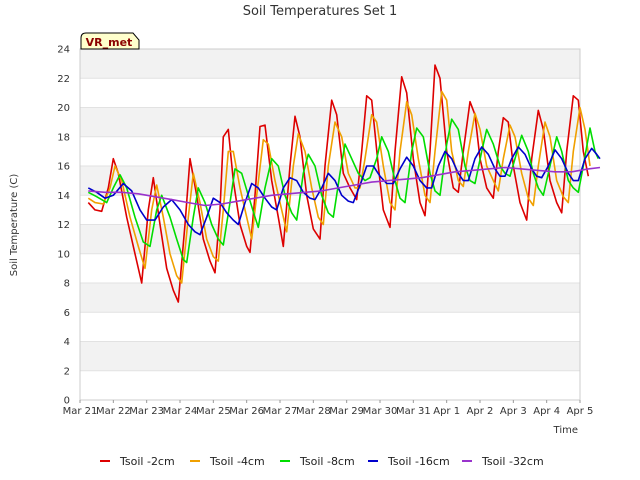 The image size is (640, 480). Describe the element at coordinates (63, 167) in the screenshot. I see `y-tick-label: 16` at that location.